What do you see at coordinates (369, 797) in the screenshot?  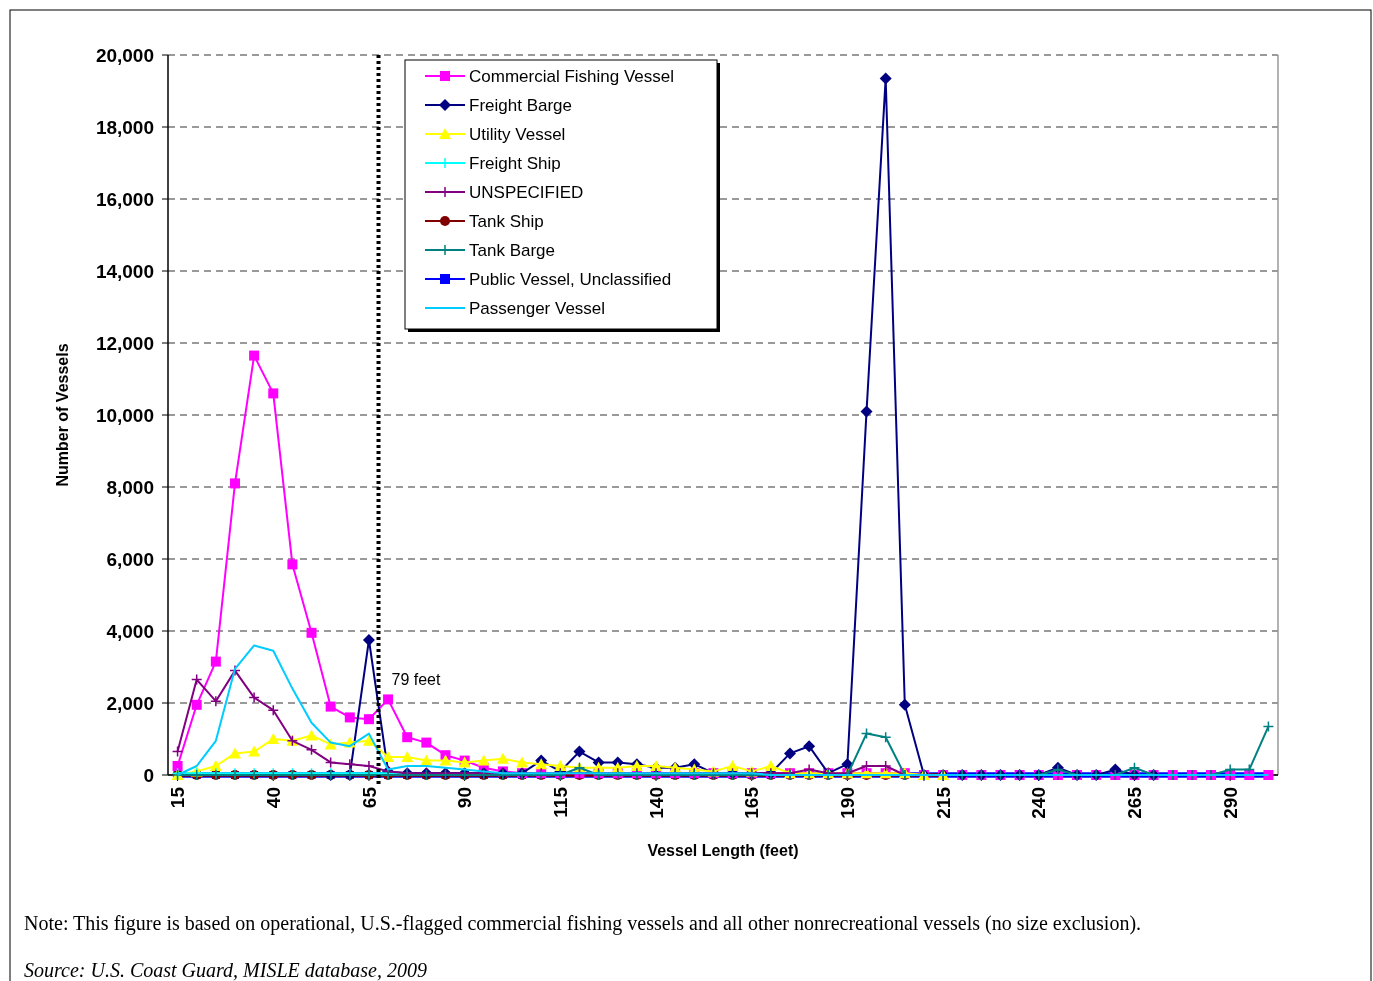 I see `x-tick-label: 65` at bounding box center [369, 797].